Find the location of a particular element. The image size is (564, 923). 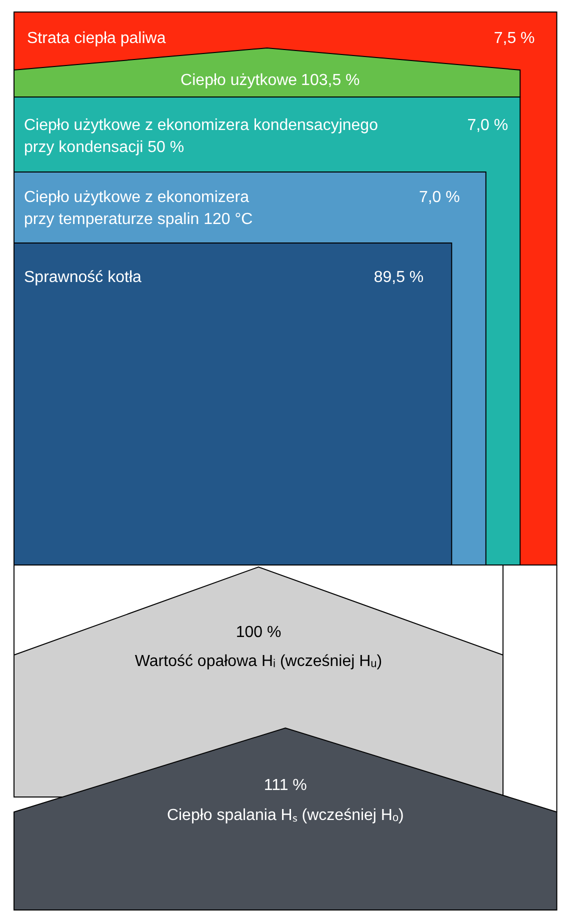

category-label: Sprawność kotła is located at coordinates (83, 277).